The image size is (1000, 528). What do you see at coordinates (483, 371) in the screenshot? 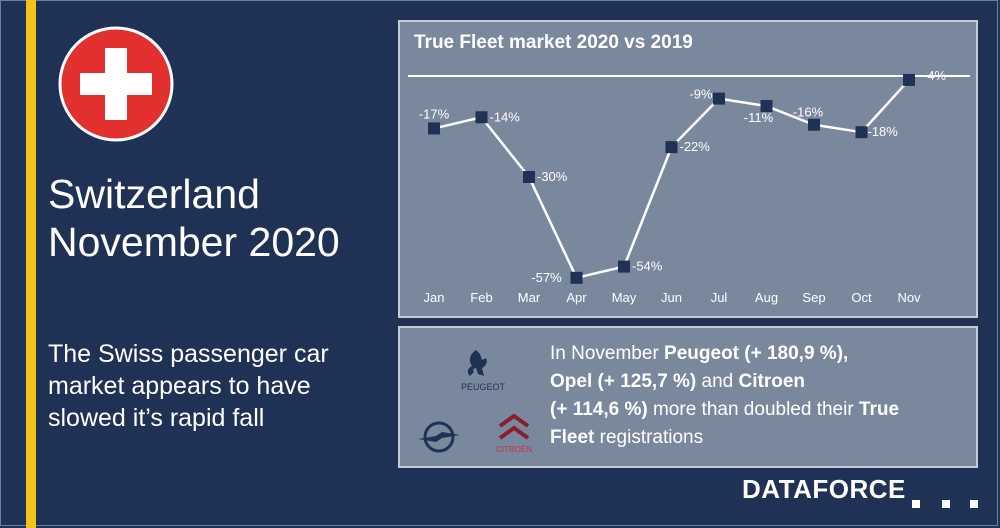
I see `peugeot-logo-icon: PEUGEOT` at bounding box center [483, 371].